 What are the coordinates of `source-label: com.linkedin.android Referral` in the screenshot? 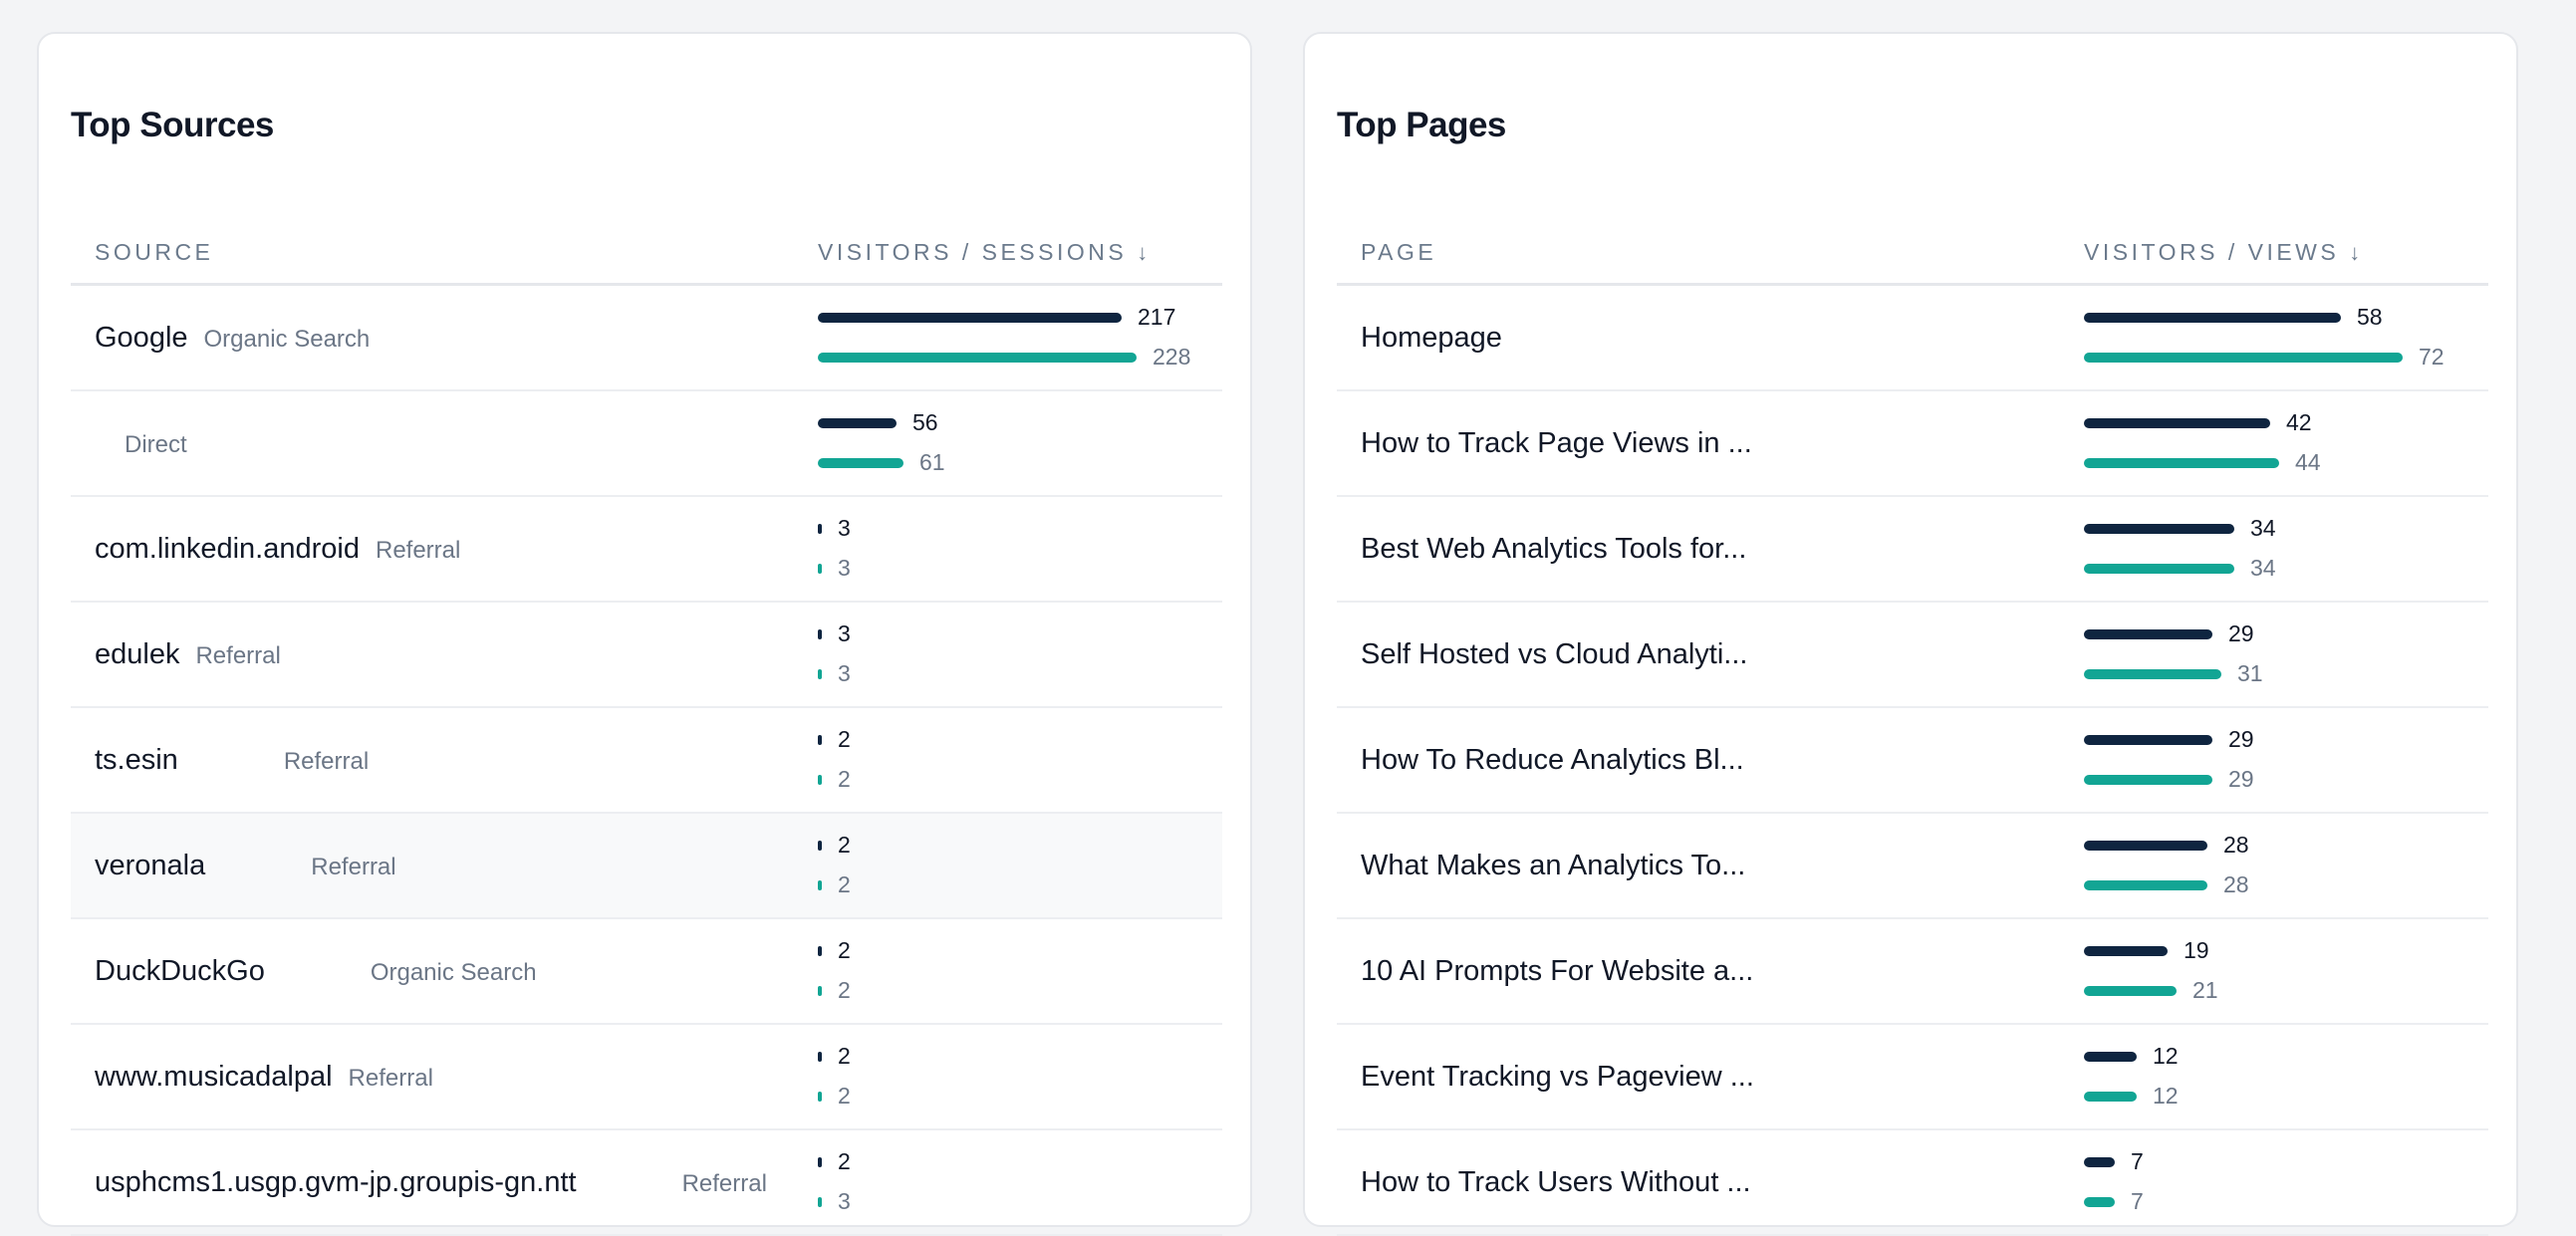 It's located at (277, 549).